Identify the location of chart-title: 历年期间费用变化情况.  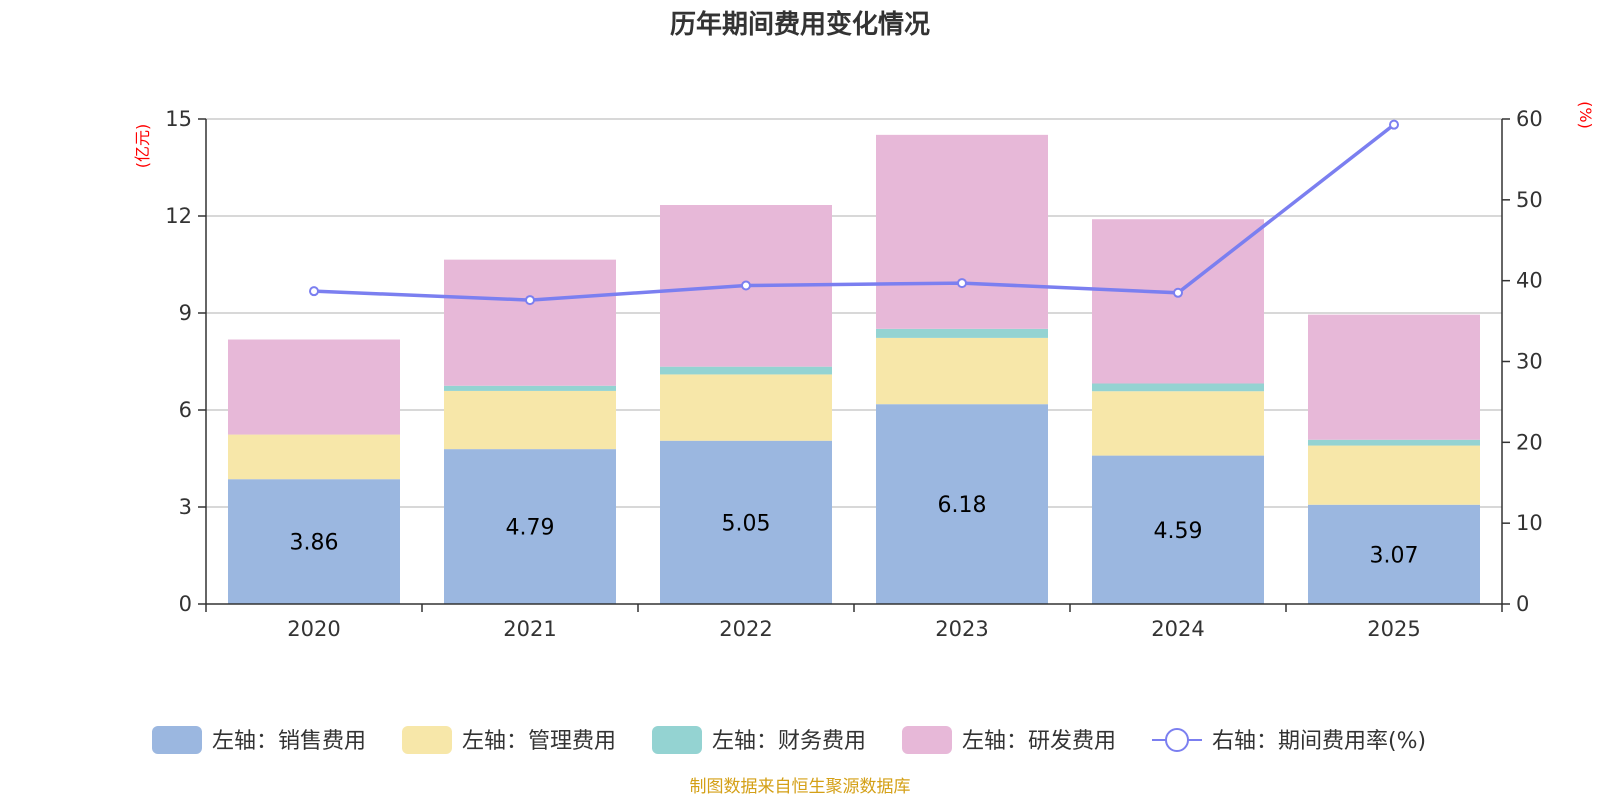
(800, 24).